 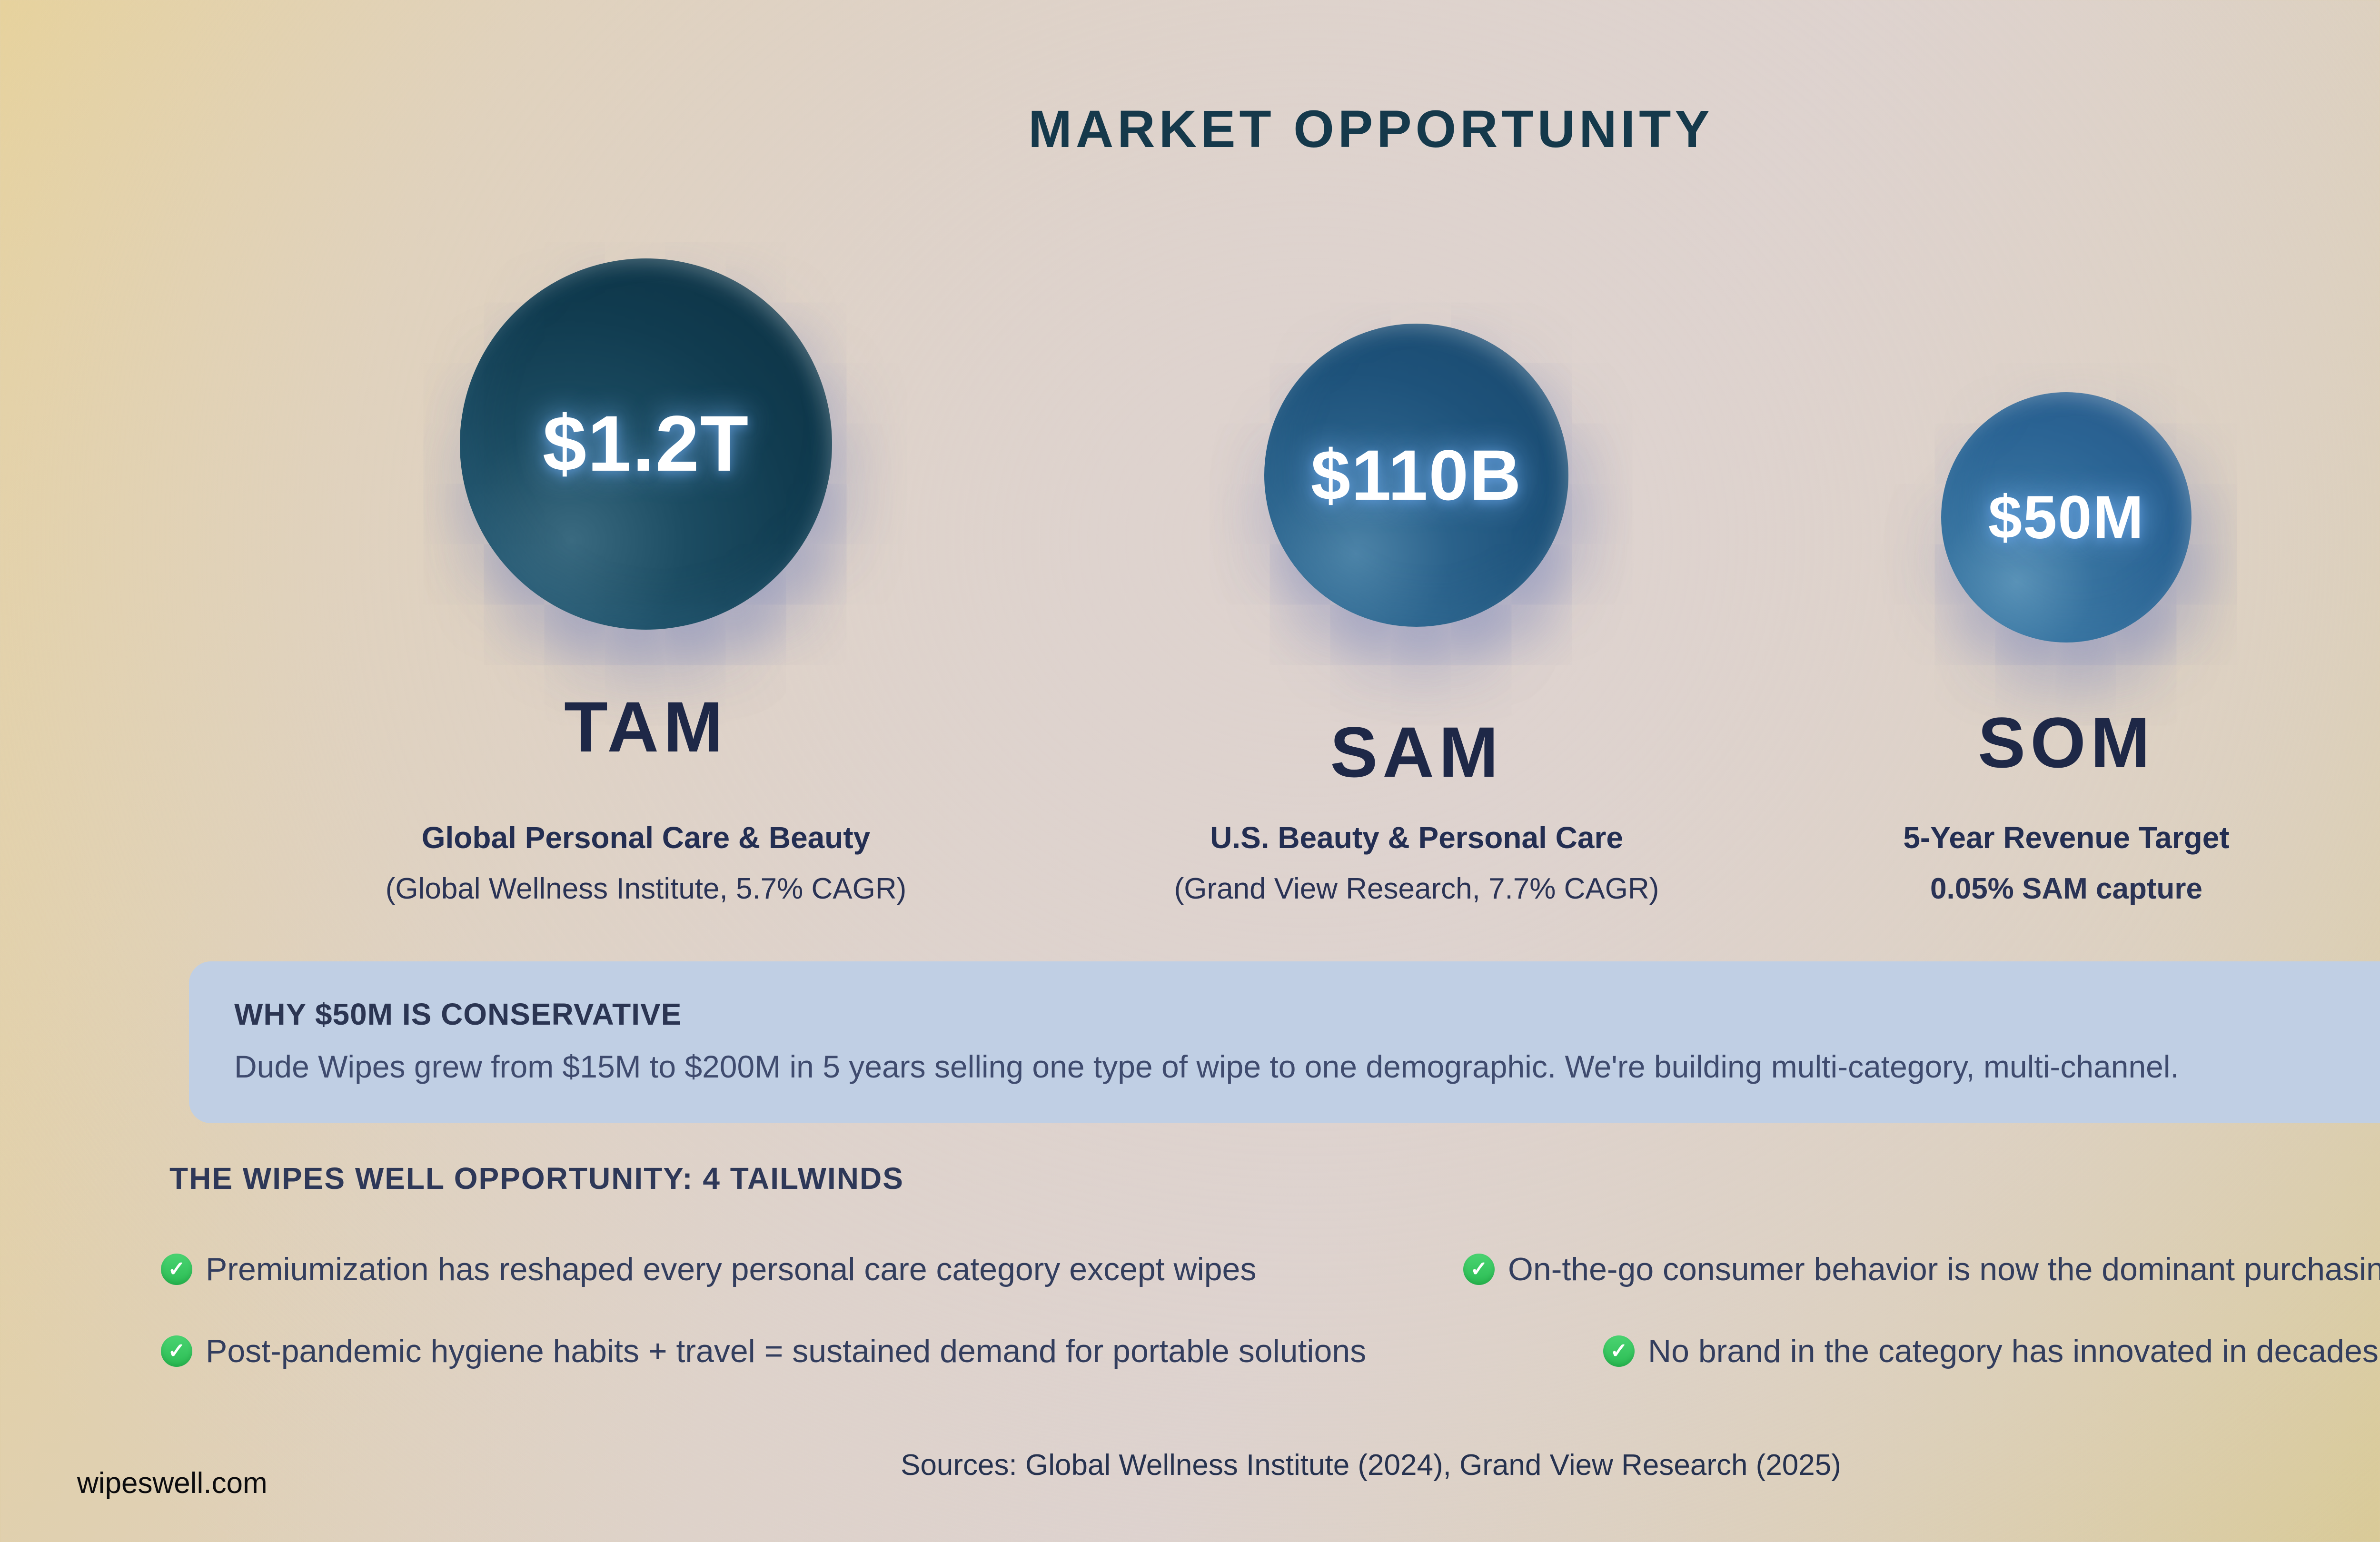 I want to click on tailwinds-heading: THE WIPES WELL OPPORTUNITY: 4 TAILWINDS, so click(x=536, y=1178).